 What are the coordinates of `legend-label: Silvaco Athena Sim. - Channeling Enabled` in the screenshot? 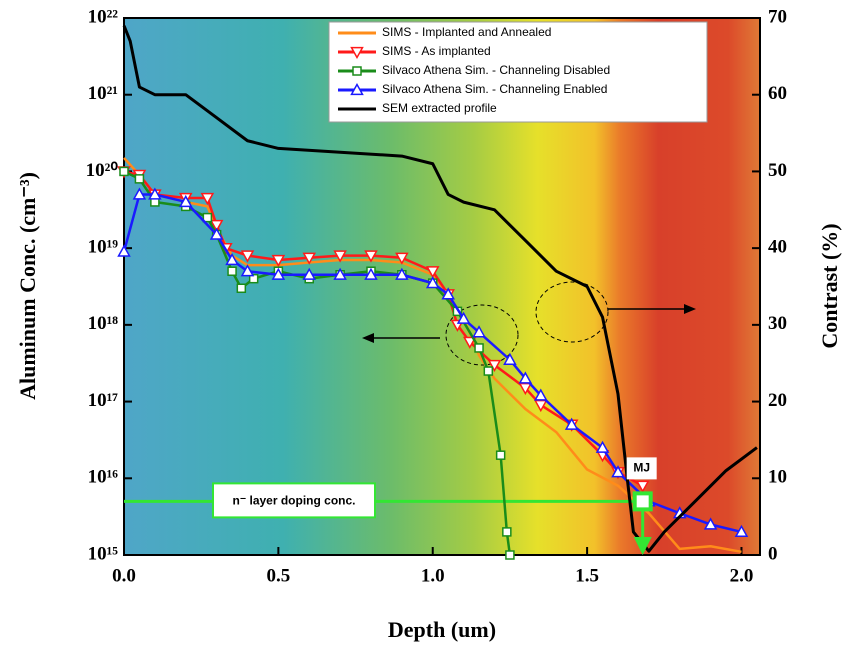 It's located at (494, 89).